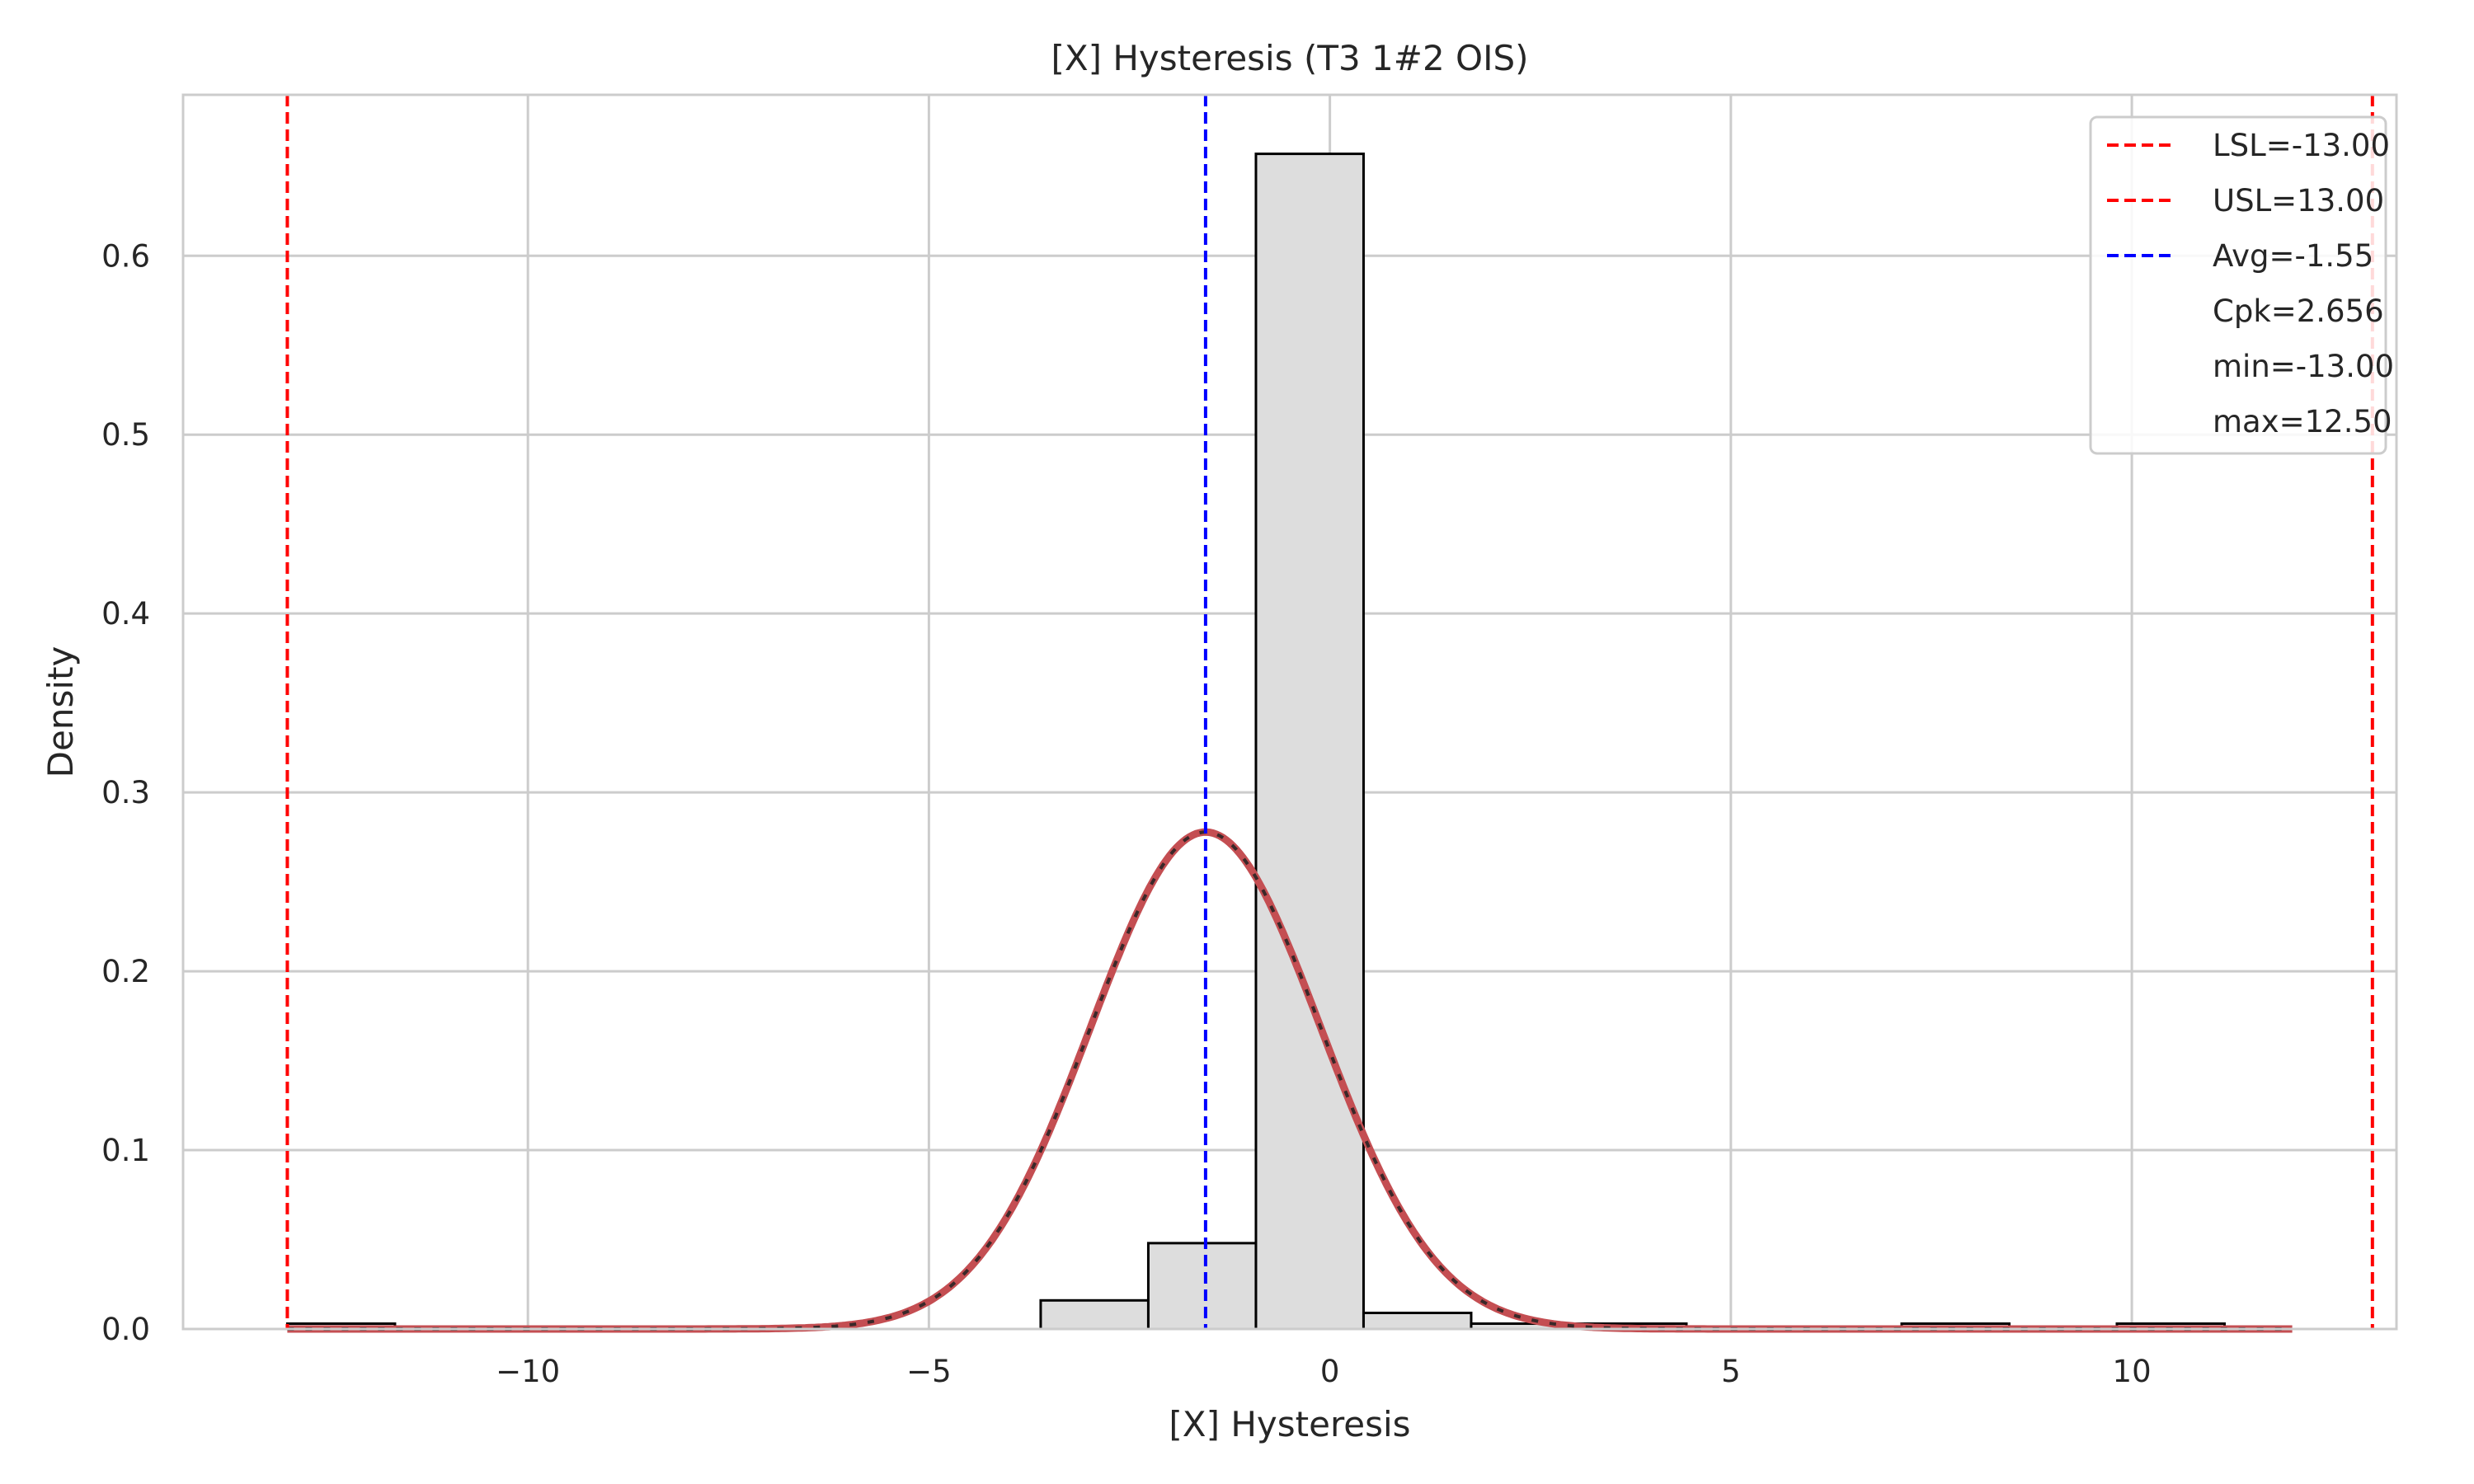 This screenshot has height=1484, width=2474. What do you see at coordinates (60, 712) in the screenshot?
I see `y-axis-label: Density` at bounding box center [60, 712].